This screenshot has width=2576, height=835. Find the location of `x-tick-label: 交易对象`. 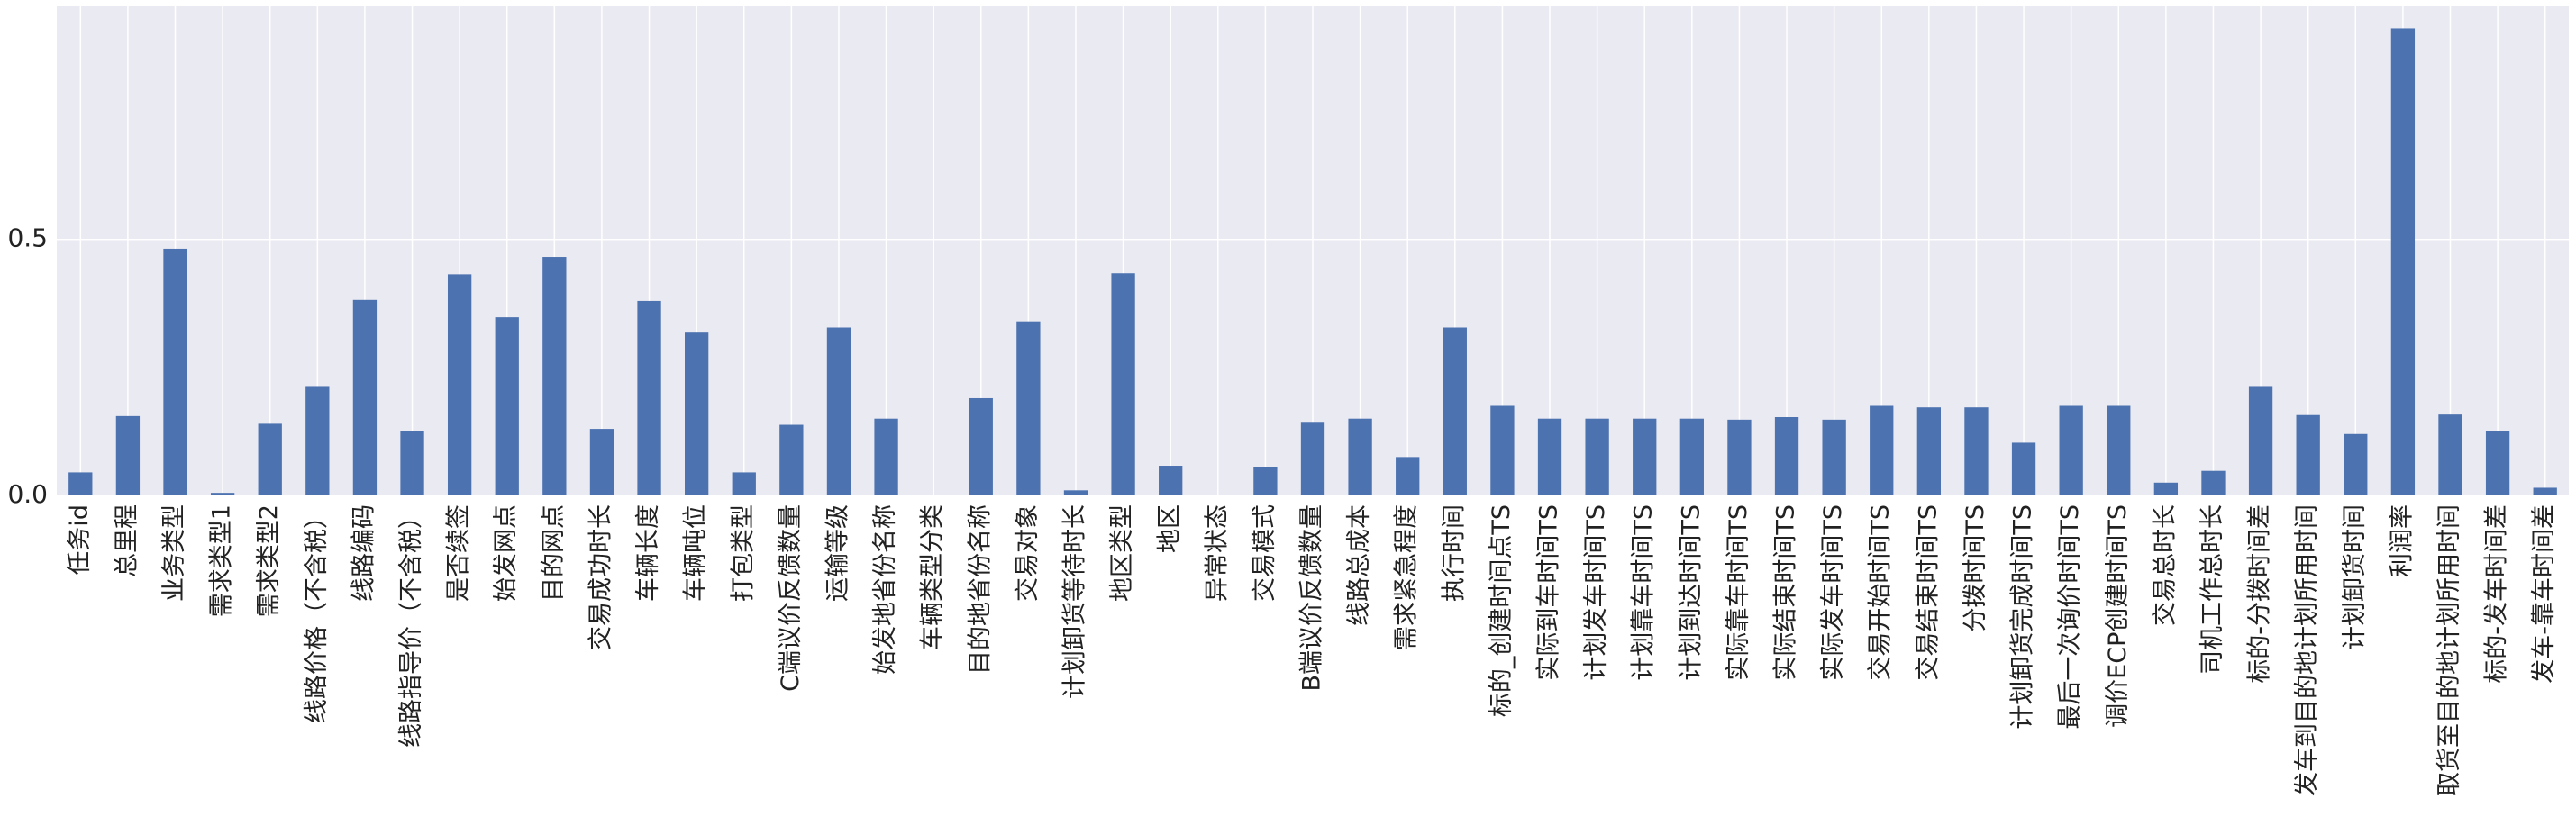

x-tick-label: 交易对象 is located at coordinates (1028, 553).